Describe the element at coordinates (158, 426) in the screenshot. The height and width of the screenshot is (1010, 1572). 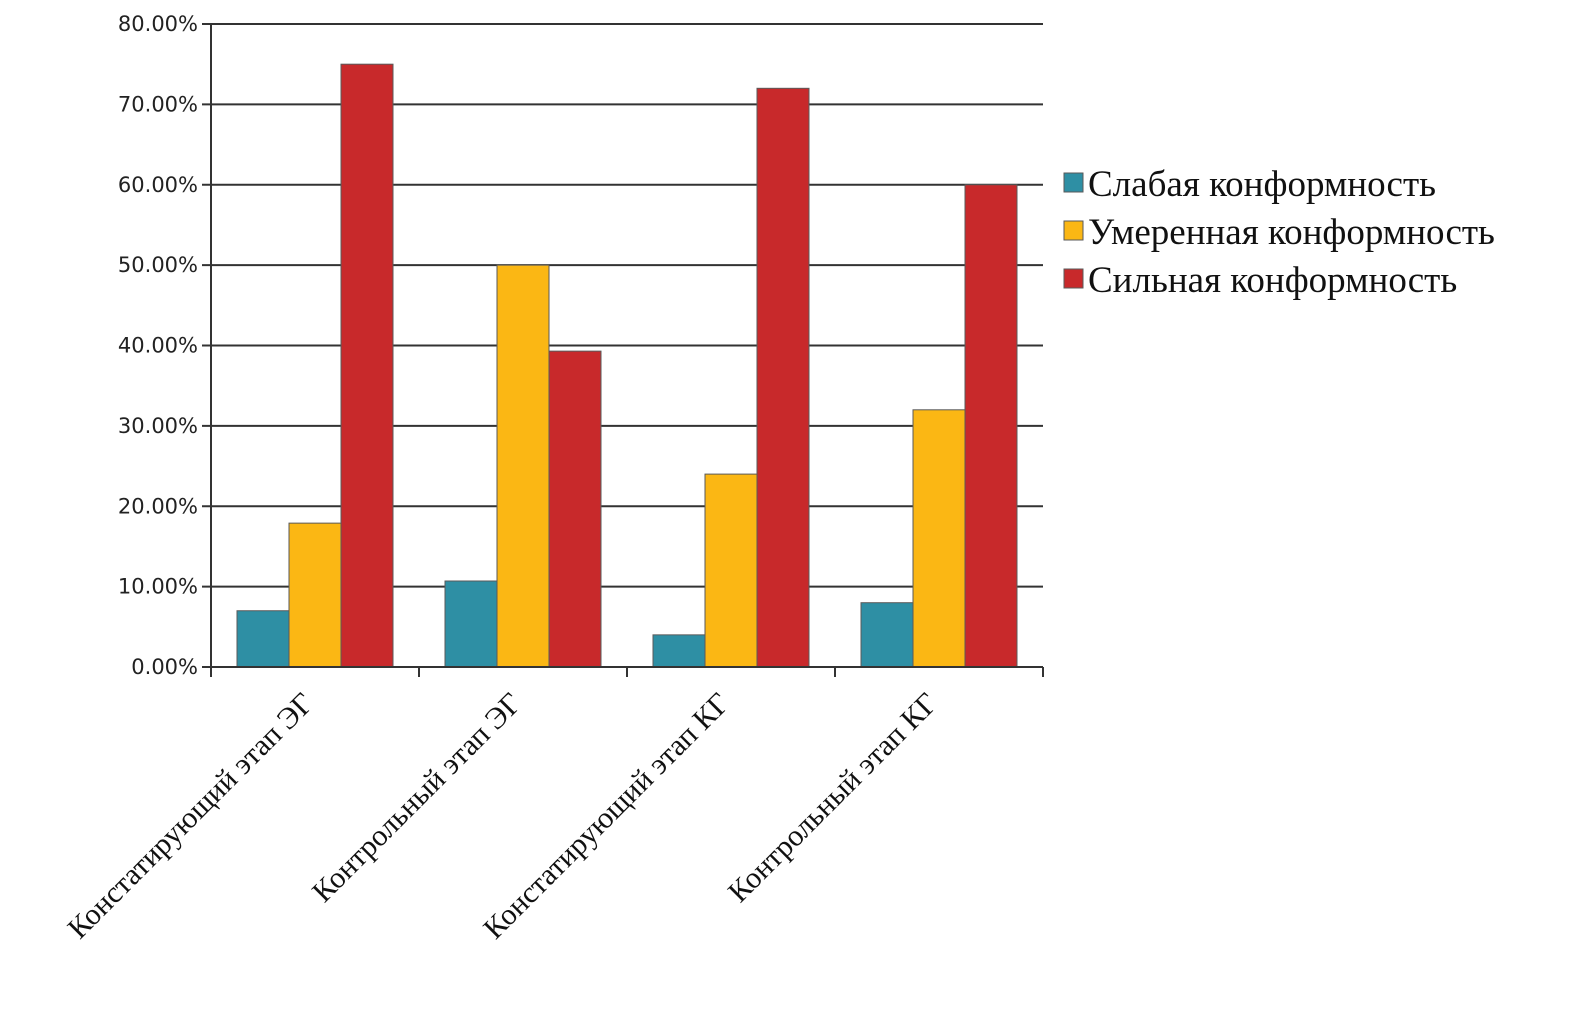
I see `y-tick-label: 30.00%` at that location.